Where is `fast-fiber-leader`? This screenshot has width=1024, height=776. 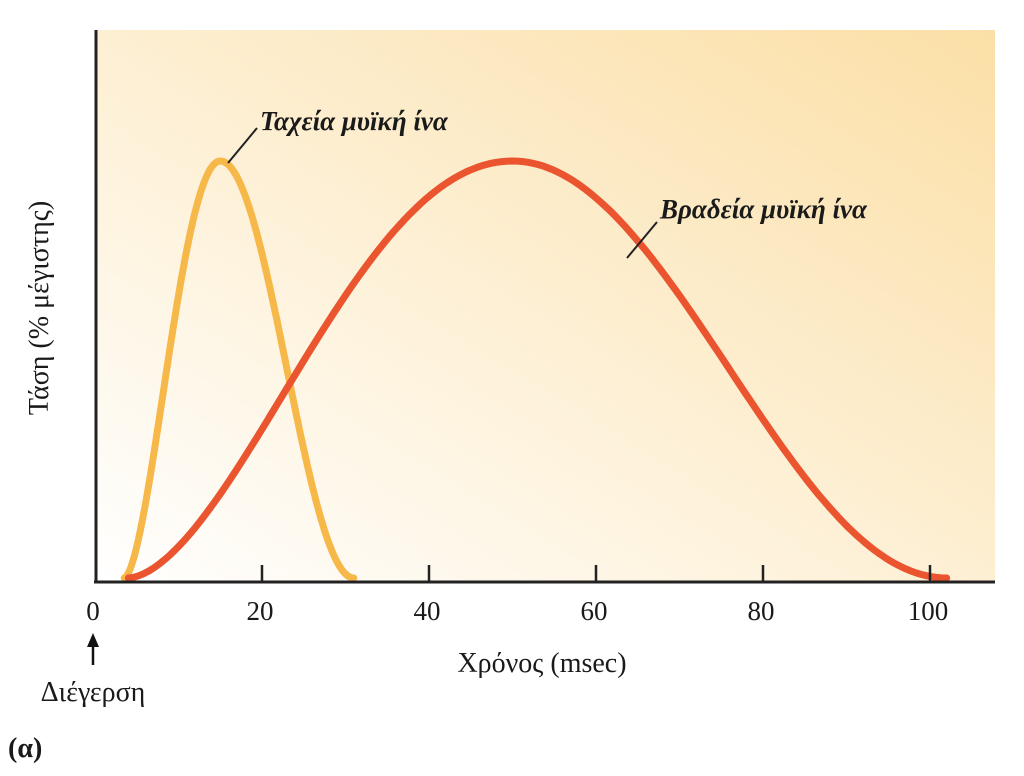
fast-fiber-leader is located at coordinates (242, 145).